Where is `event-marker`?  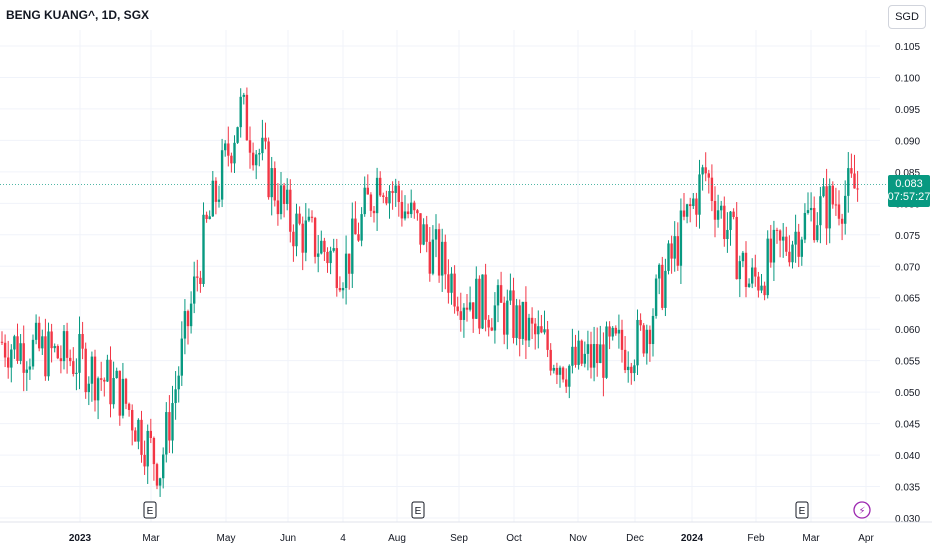 event-marker is located at coordinates (862, 510).